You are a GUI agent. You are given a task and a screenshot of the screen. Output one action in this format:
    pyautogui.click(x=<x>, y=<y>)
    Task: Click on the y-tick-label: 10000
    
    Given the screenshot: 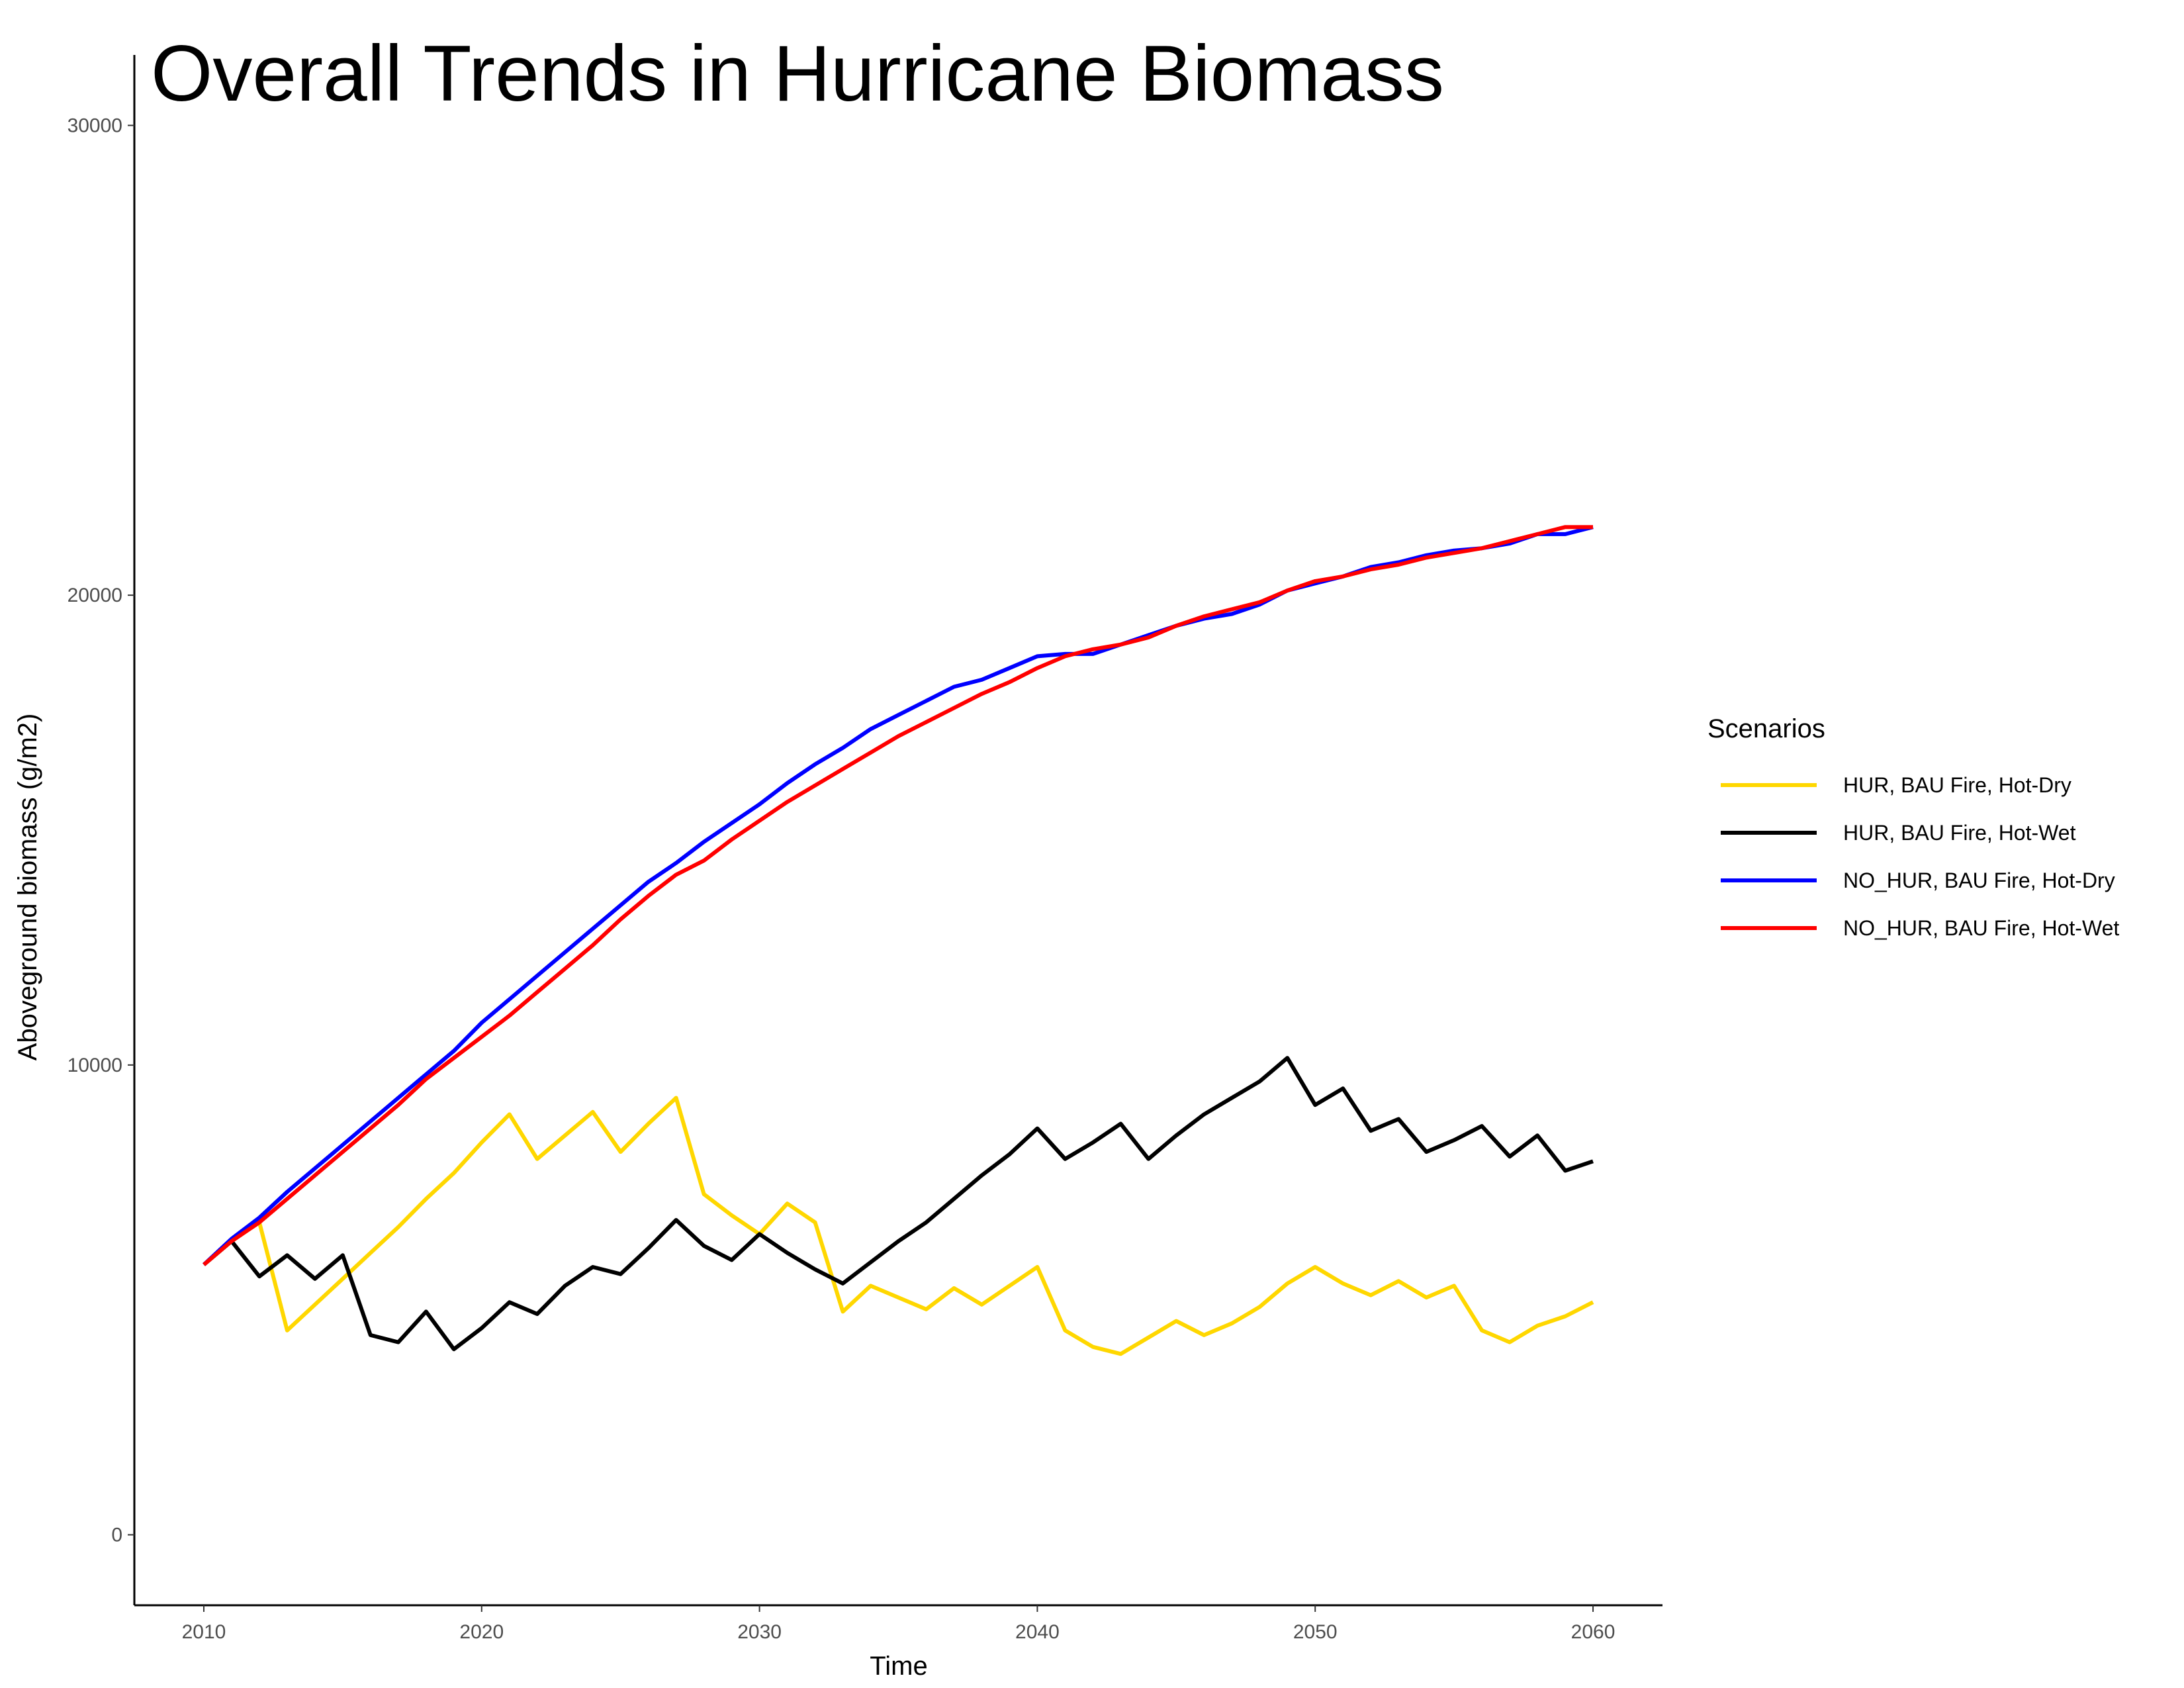 What is the action you would take?
    pyautogui.click(x=95, y=1065)
    